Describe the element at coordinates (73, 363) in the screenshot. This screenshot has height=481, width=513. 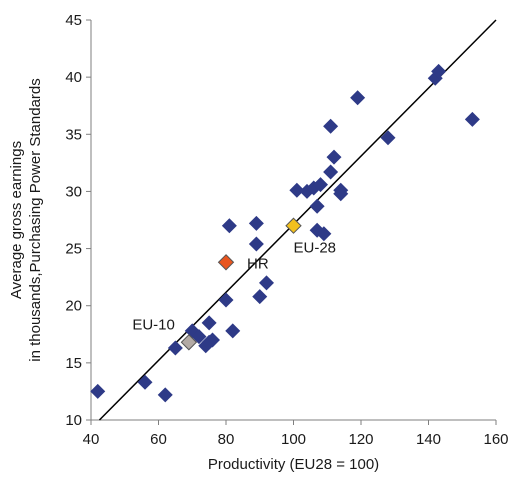
I see `y-tick-label: 15` at that location.